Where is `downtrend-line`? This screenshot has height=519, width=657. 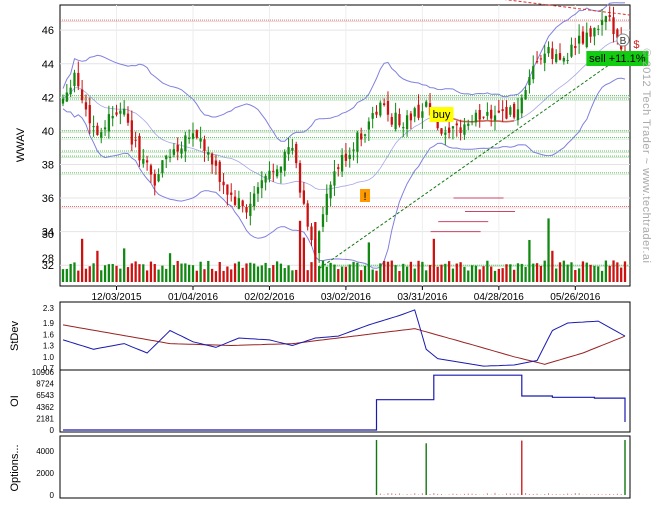 downtrend-line is located at coordinates (567, 8).